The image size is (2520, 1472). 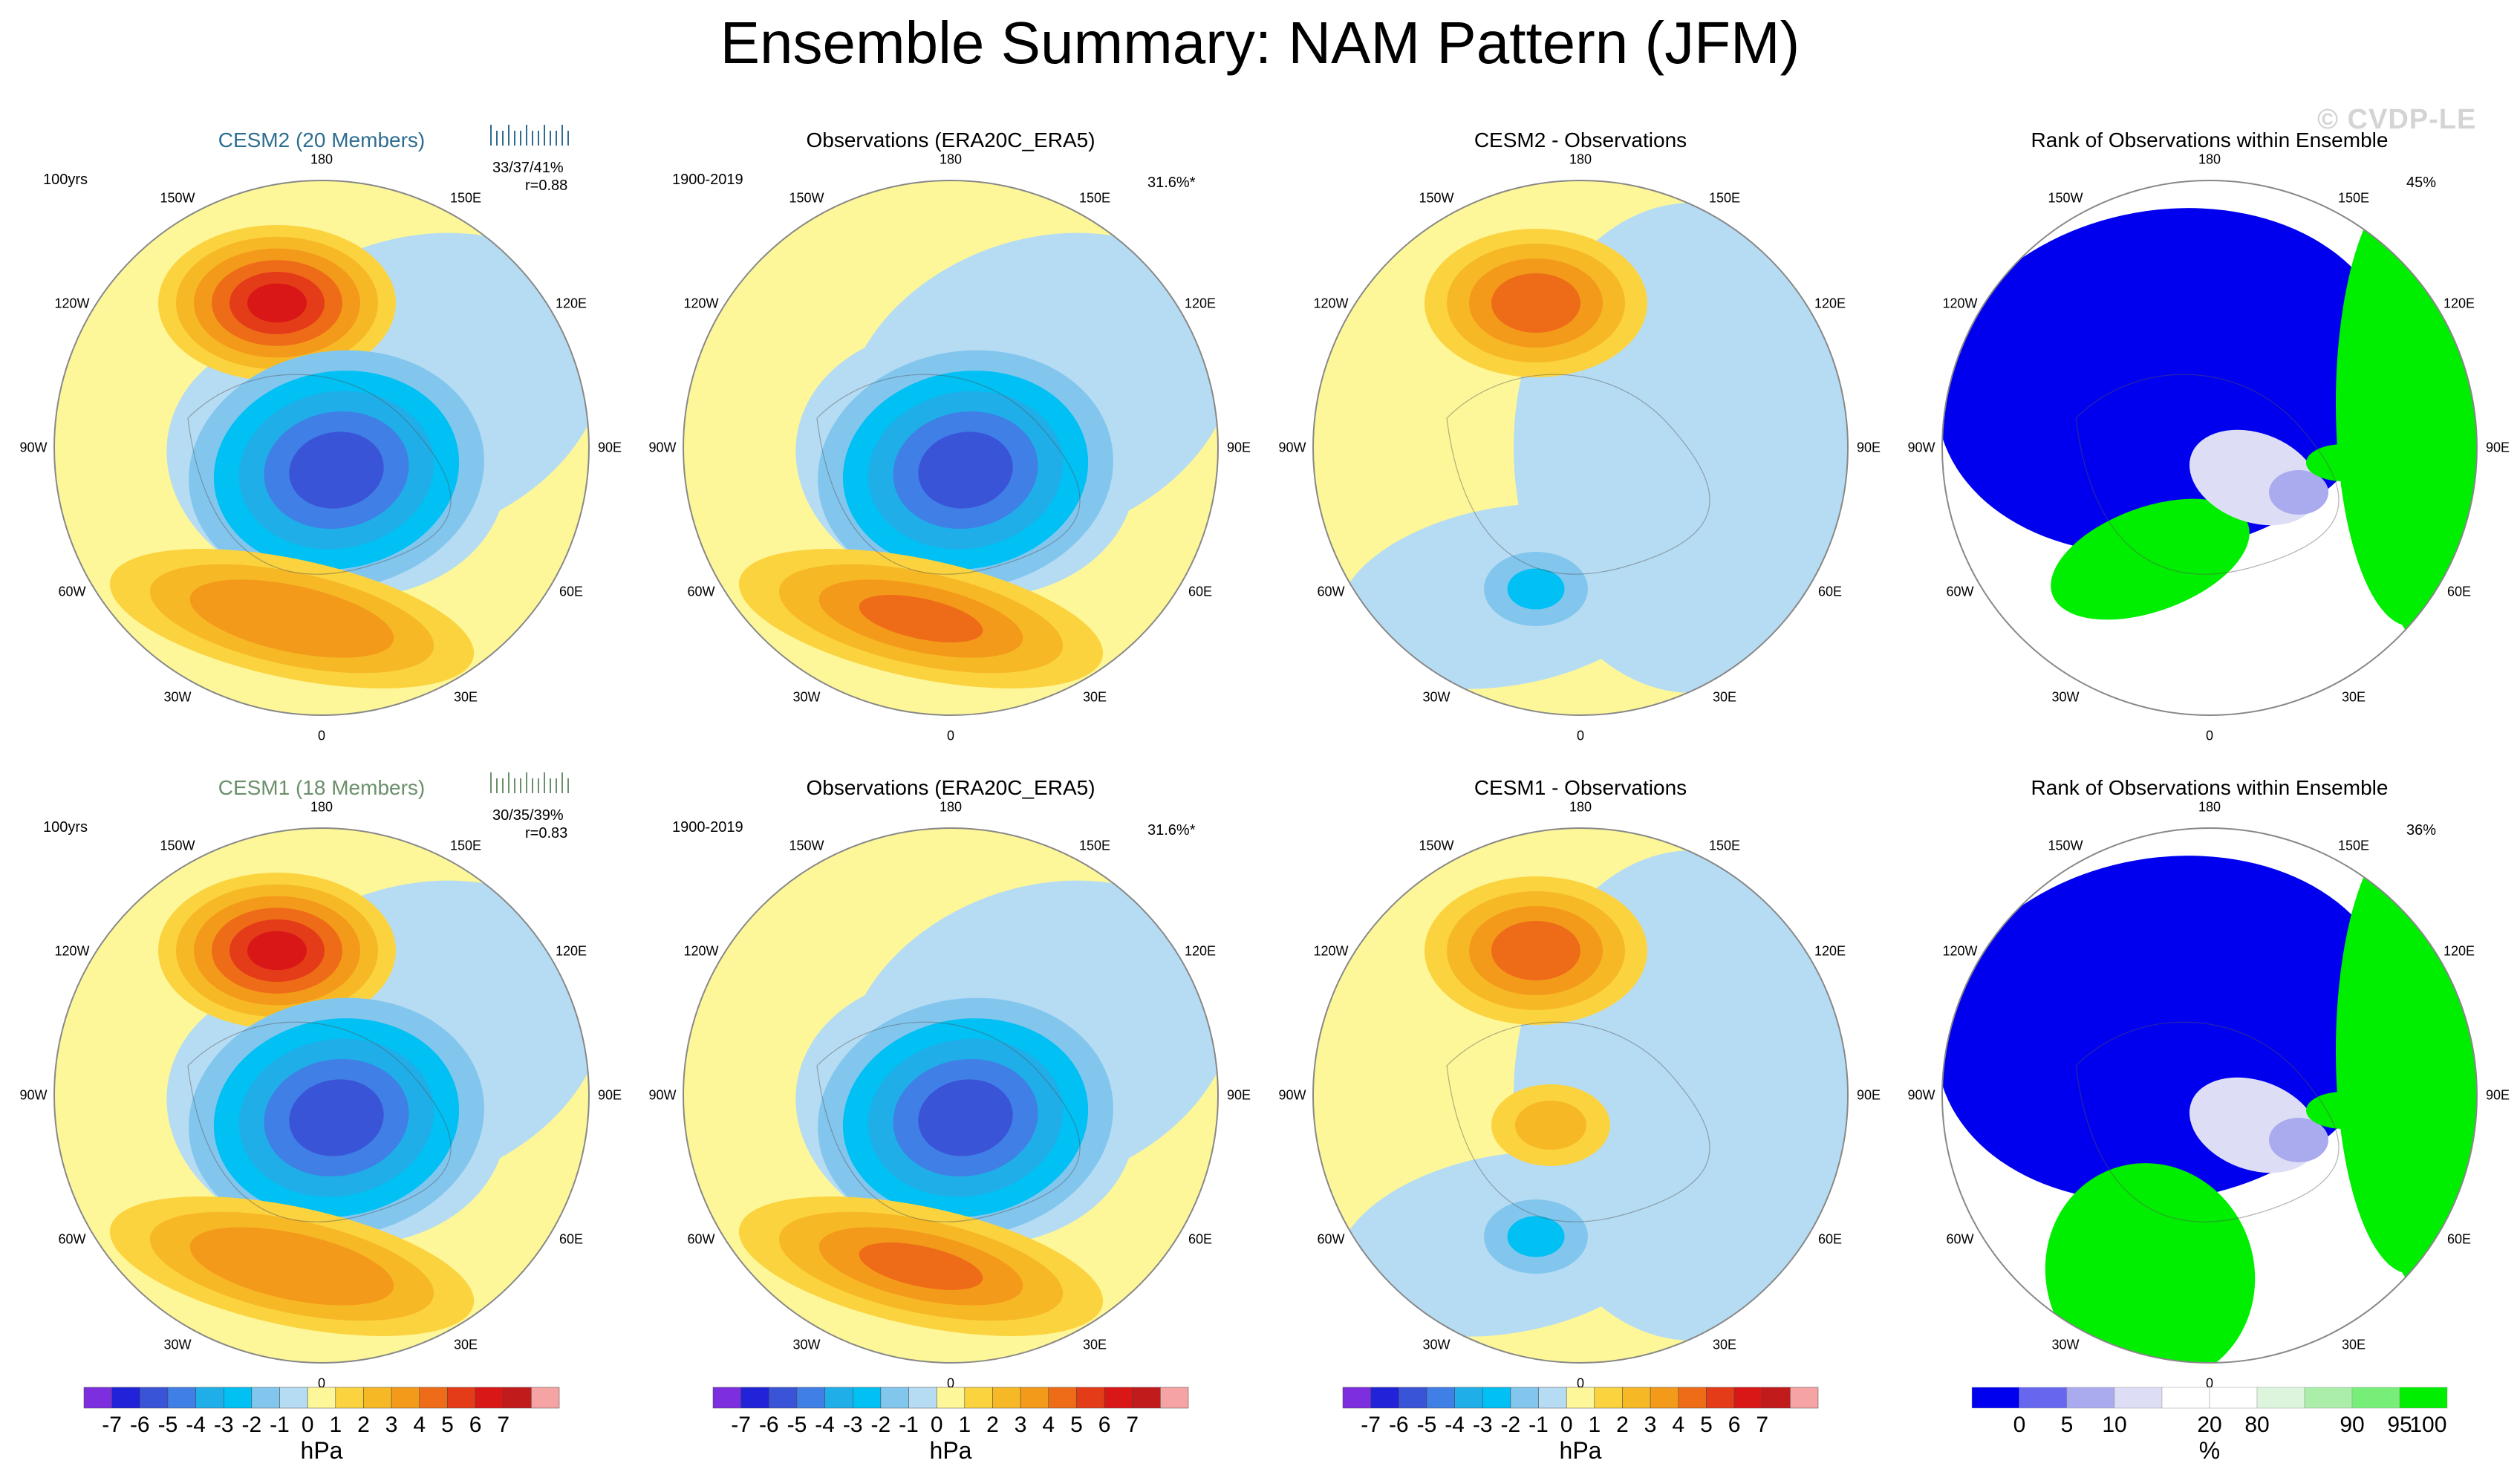 What do you see at coordinates (2397, 119) in the screenshot?
I see `watermark: © CVDP-LE` at bounding box center [2397, 119].